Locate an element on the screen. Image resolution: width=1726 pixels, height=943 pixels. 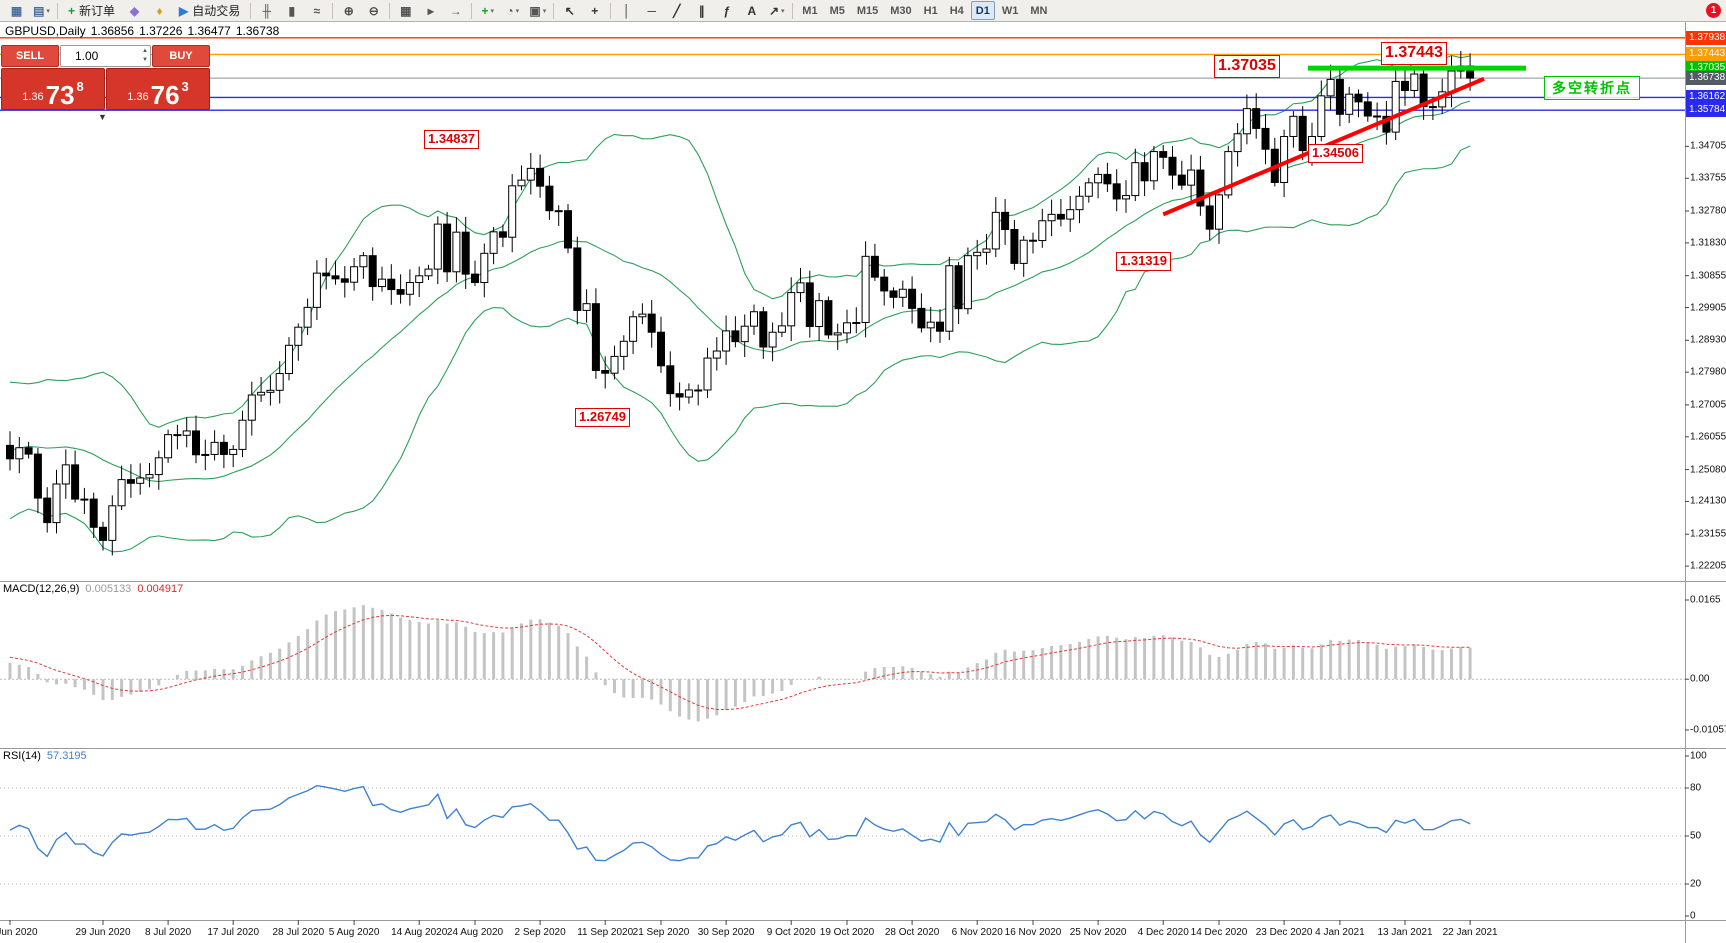
trendline-button: ╱ is located at coordinates (676, 10).